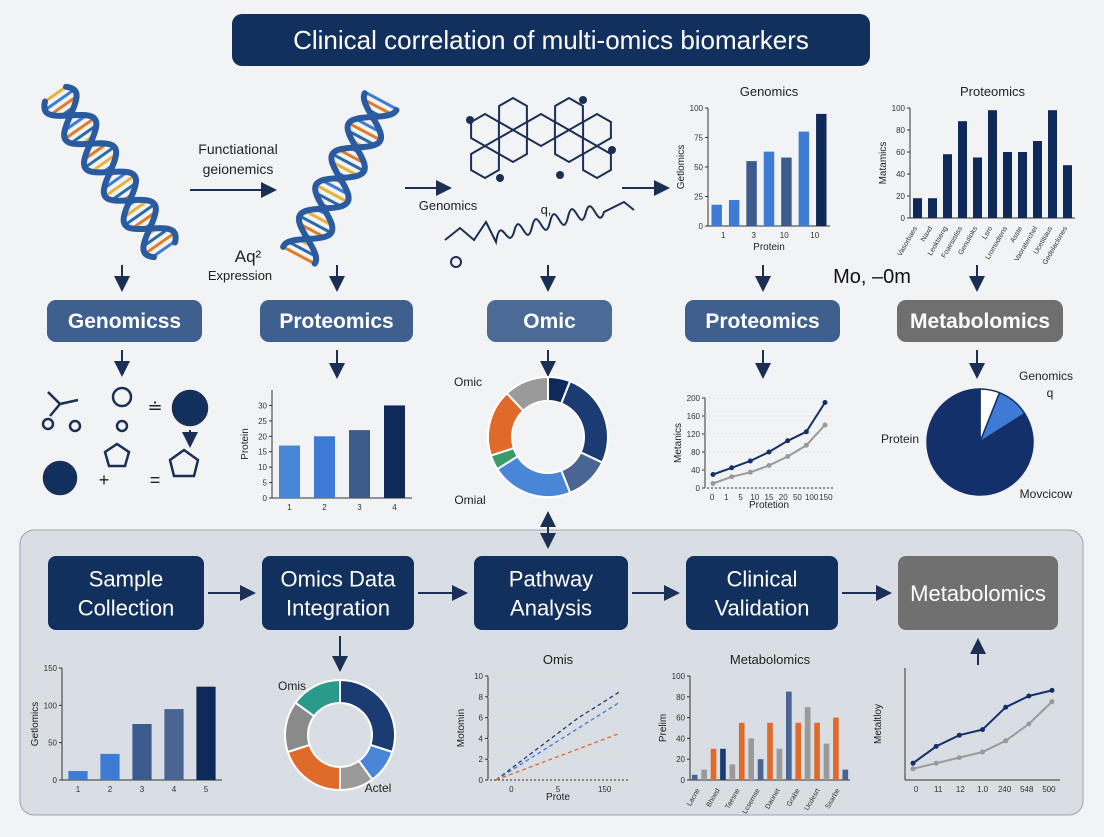  Describe the element at coordinates (55, 780) in the screenshot. I see `y-tick-label: 0` at that location.